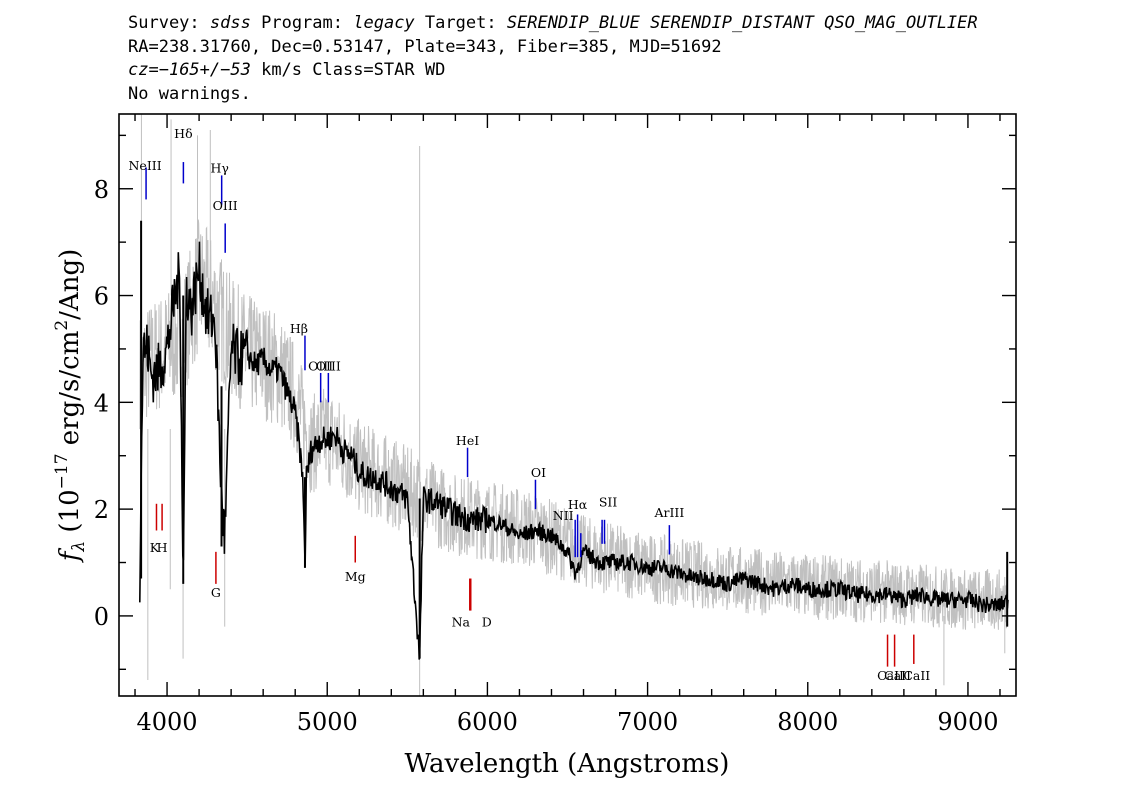  Describe the element at coordinates (647, 722) in the screenshot. I see `x-tick-label: 7000` at that location.